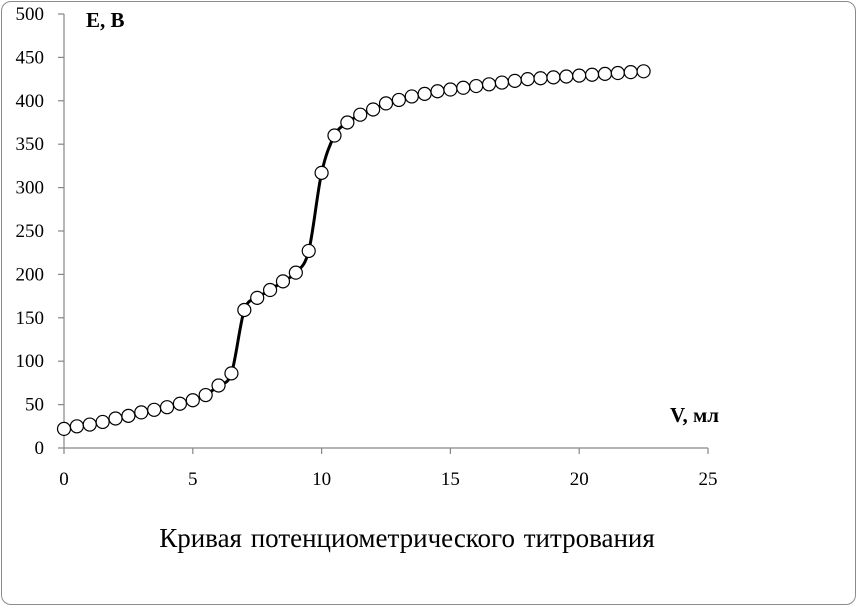 Image resolution: width=859 pixels, height=608 pixels. What do you see at coordinates (694, 415) in the screenshot?
I see `x-axis-title: V, мл` at bounding box center [694, 415].